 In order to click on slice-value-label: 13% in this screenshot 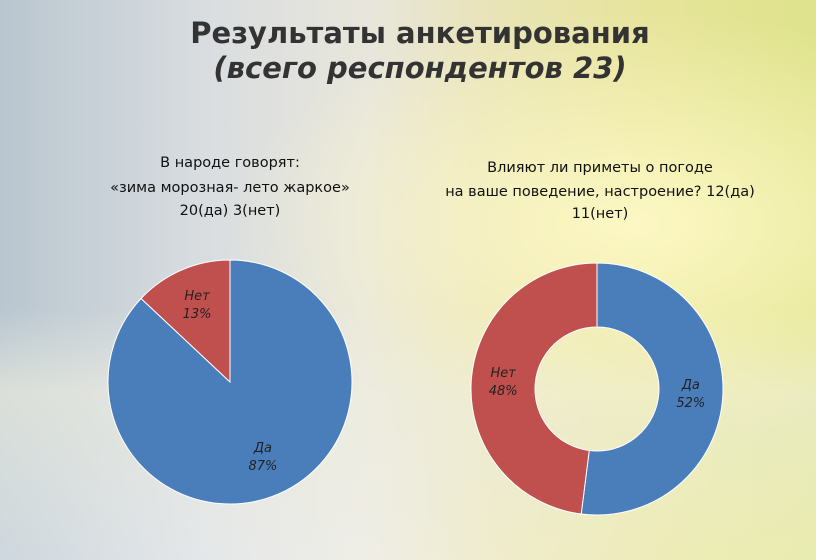, I will do `click(197, 314)`.